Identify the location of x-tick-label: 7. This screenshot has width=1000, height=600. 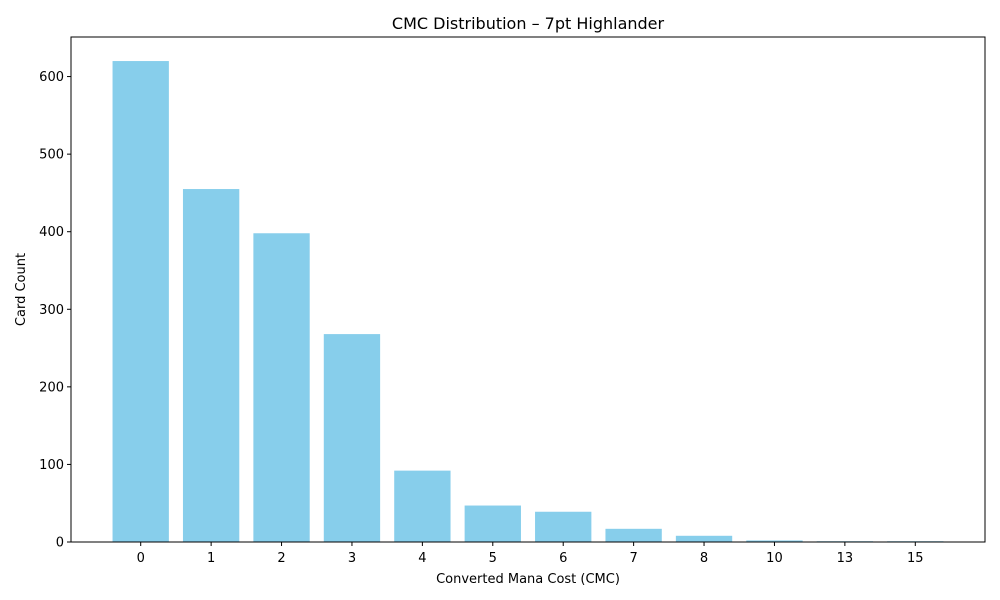
(633, 558).